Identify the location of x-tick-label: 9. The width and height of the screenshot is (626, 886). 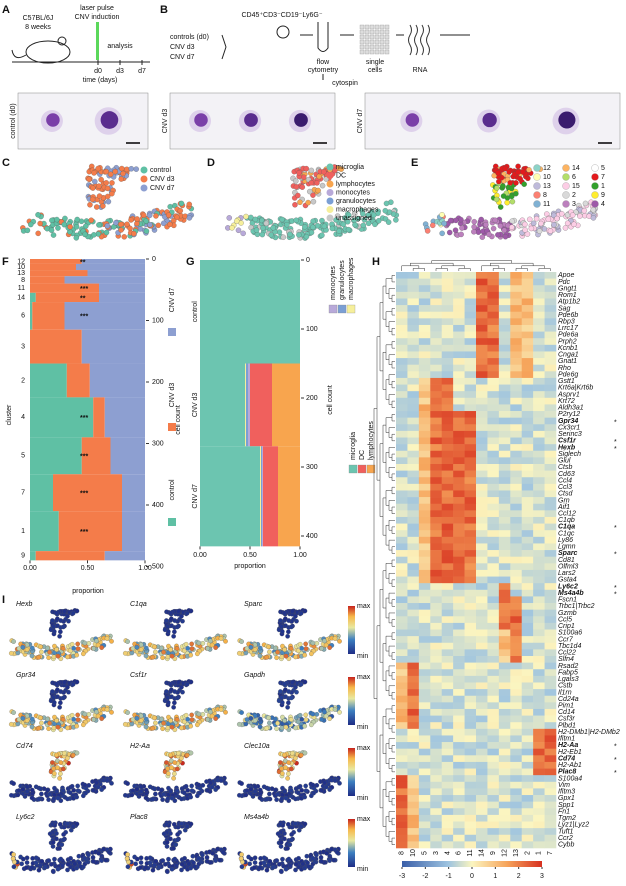
(493, 853).